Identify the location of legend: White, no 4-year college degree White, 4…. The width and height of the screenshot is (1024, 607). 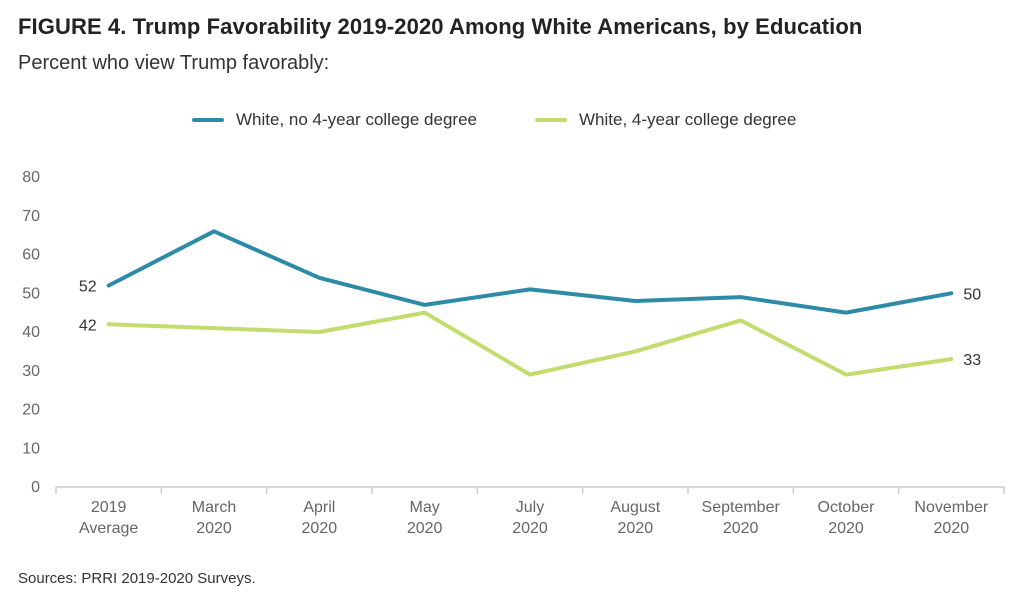
(523, 120).